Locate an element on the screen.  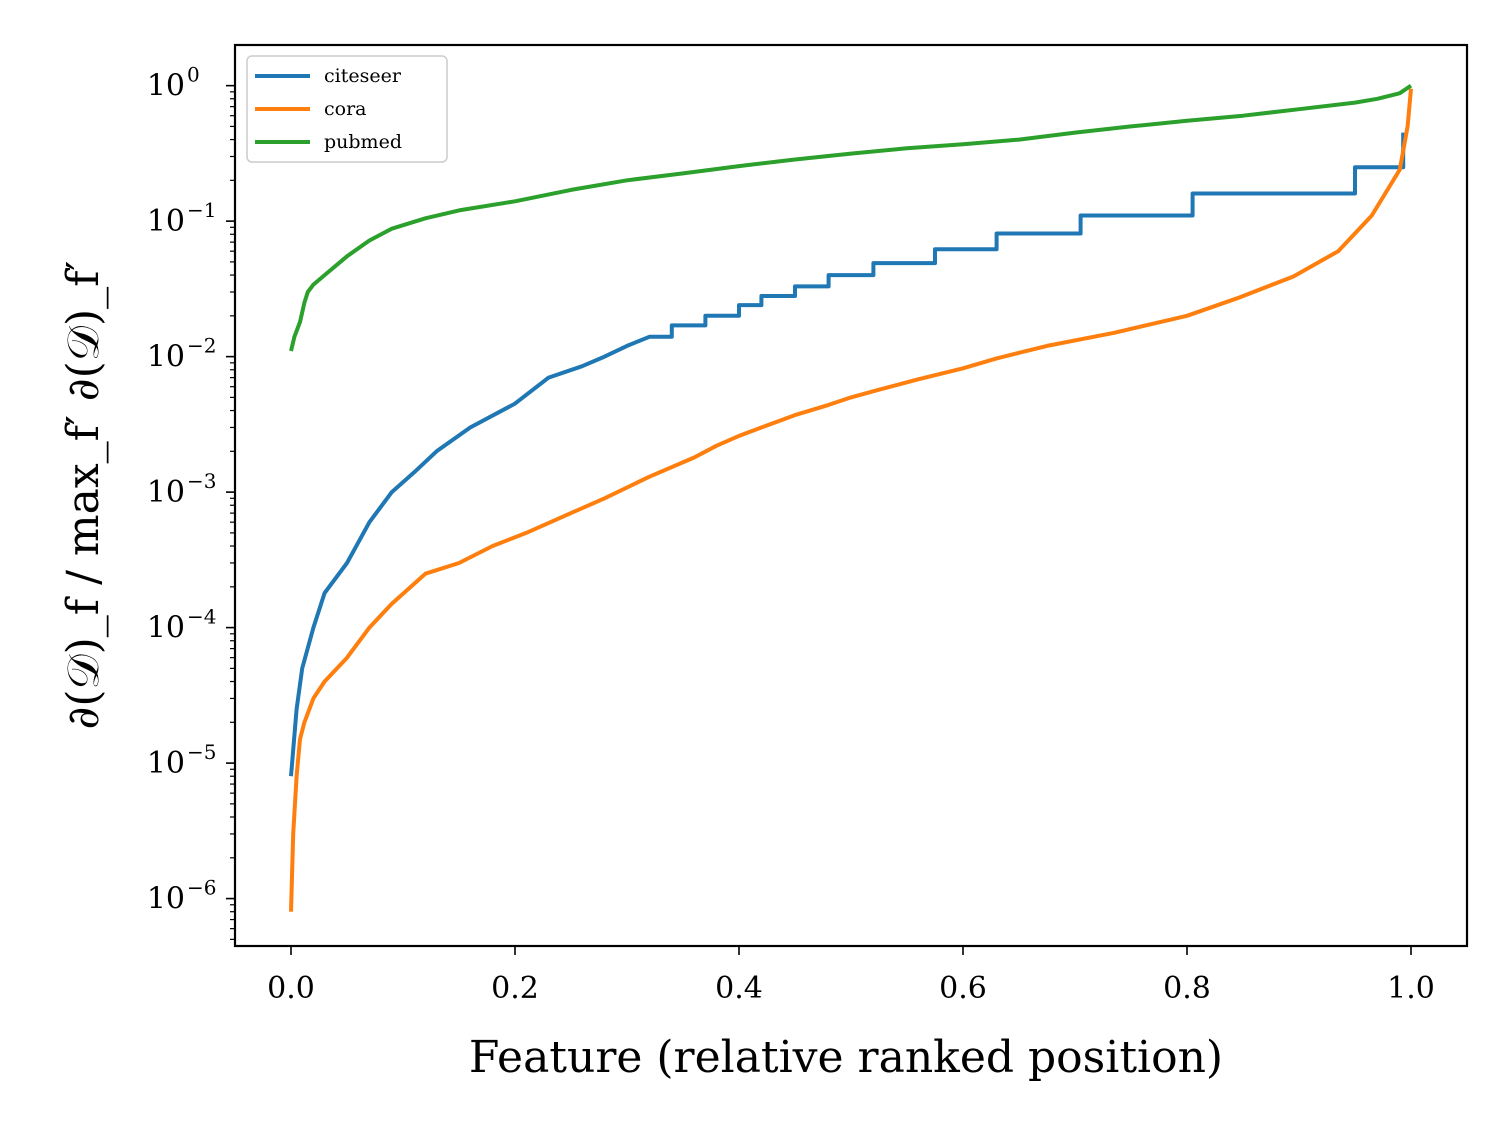
y-tick-exponent: −1 is located at coordinates (201, 210).